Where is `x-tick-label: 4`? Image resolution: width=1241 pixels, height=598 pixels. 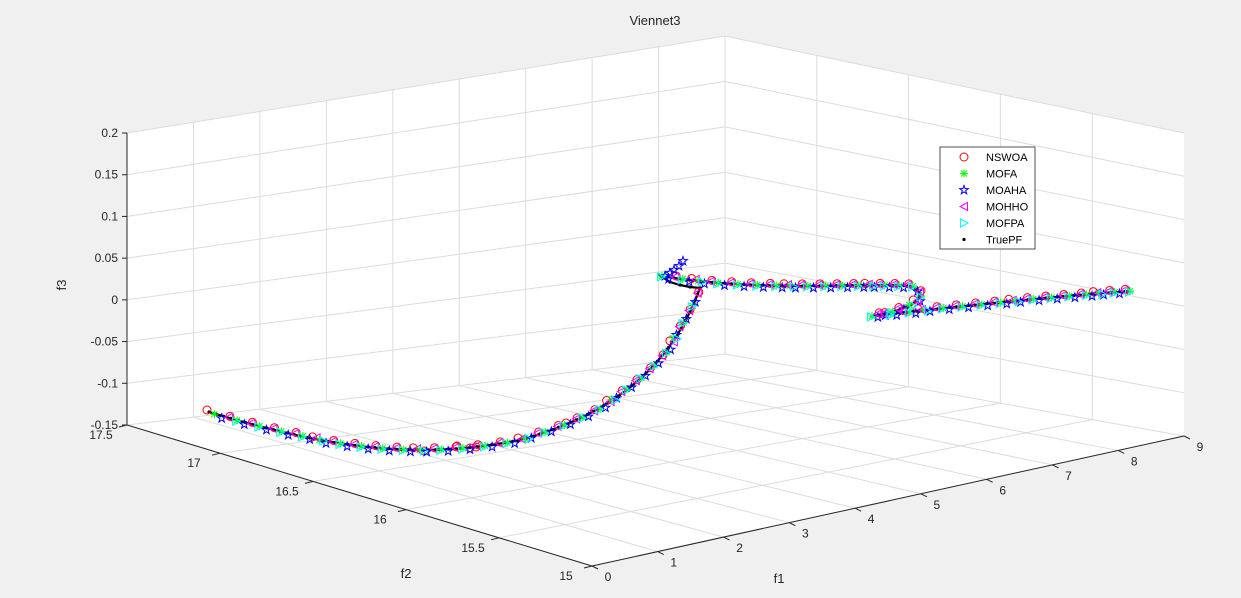 x-tick-label: 4 is located at coordinates (871, 519).